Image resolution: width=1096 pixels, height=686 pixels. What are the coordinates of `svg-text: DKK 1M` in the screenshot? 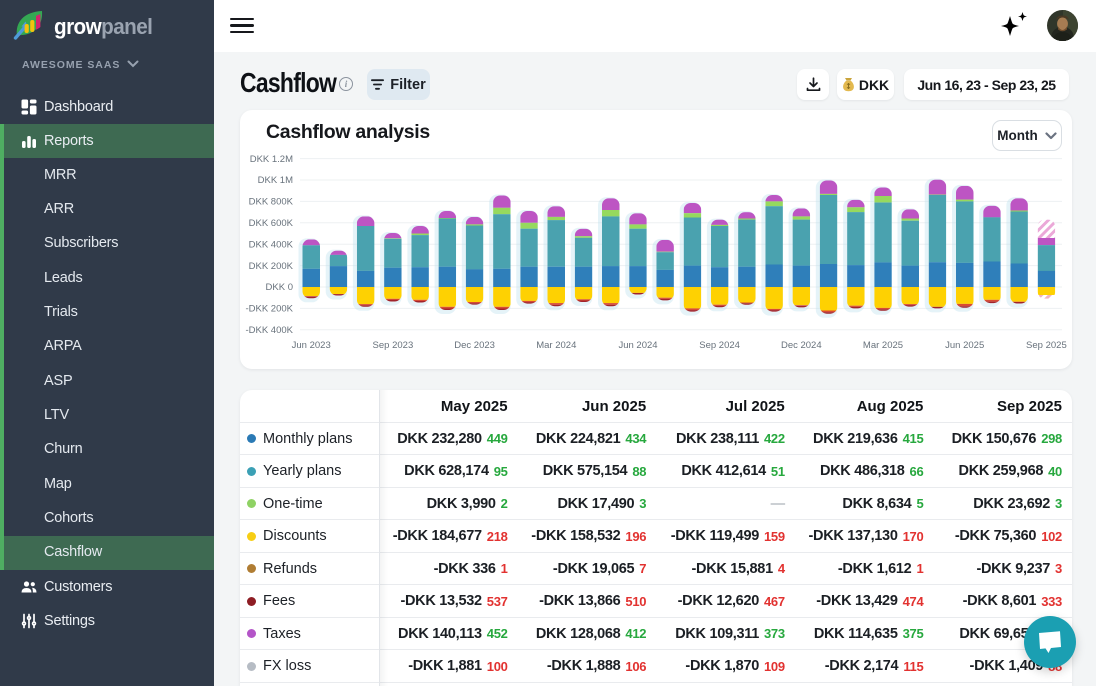 It's located at (275, 180).